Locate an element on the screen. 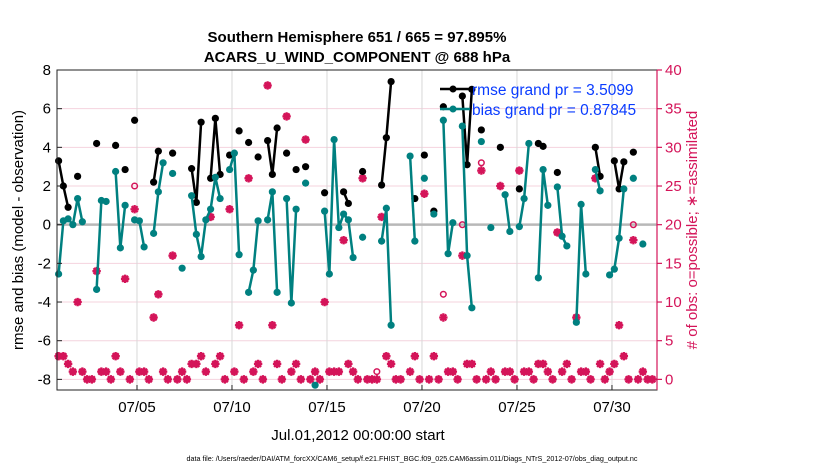  x-tick-label: 07/20 is located at coordinates (422, 407).